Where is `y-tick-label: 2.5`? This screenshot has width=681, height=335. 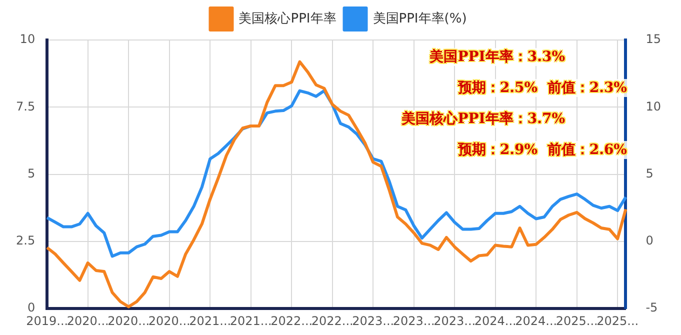 y-tick-label: 2.5 is located at coordinates (26, 241).